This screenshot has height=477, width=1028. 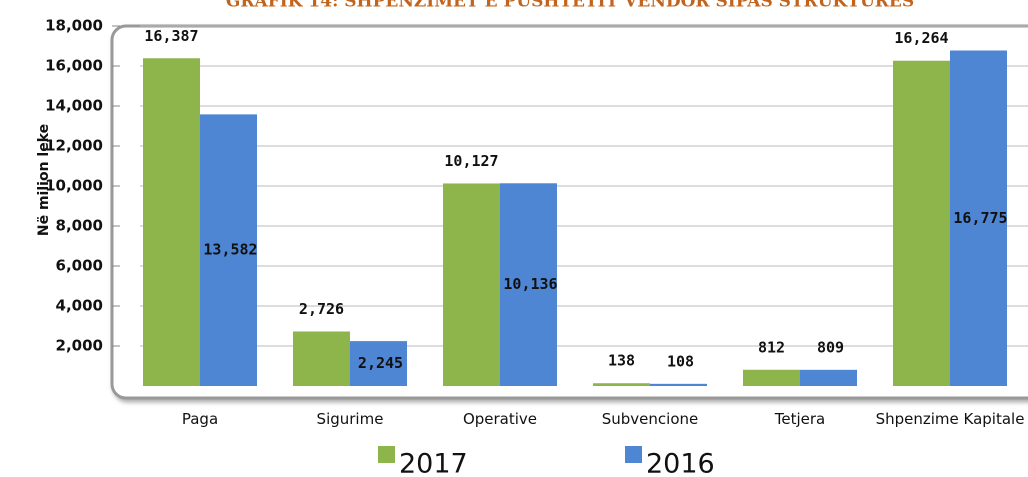 I want to click on x-tick-label: Operative, so click(x=500, y=419).